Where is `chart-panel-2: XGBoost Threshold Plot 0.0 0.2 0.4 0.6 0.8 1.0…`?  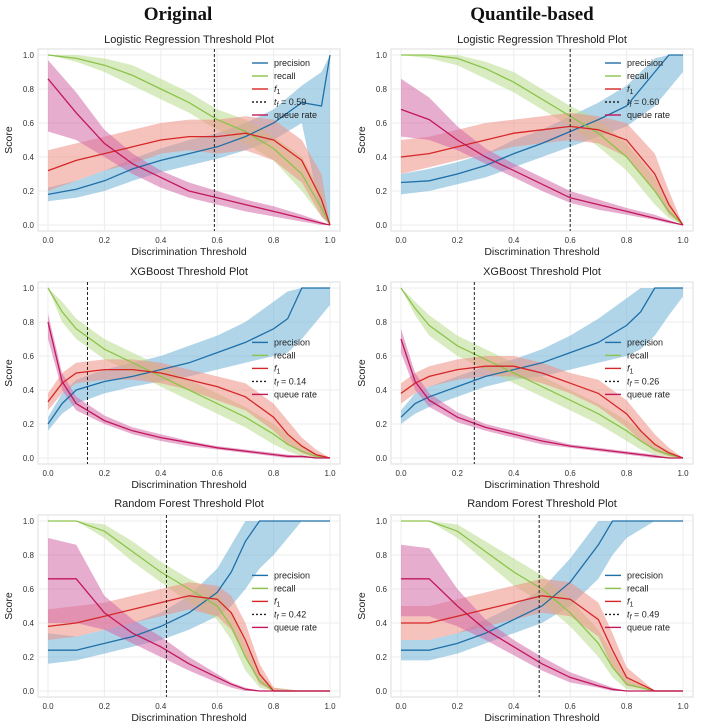 chart-panel-2: XGBoost Threshold Plot 0.0 0.2 0.4 0.6 0.8 1.0… is located at coordinates (172, 378).